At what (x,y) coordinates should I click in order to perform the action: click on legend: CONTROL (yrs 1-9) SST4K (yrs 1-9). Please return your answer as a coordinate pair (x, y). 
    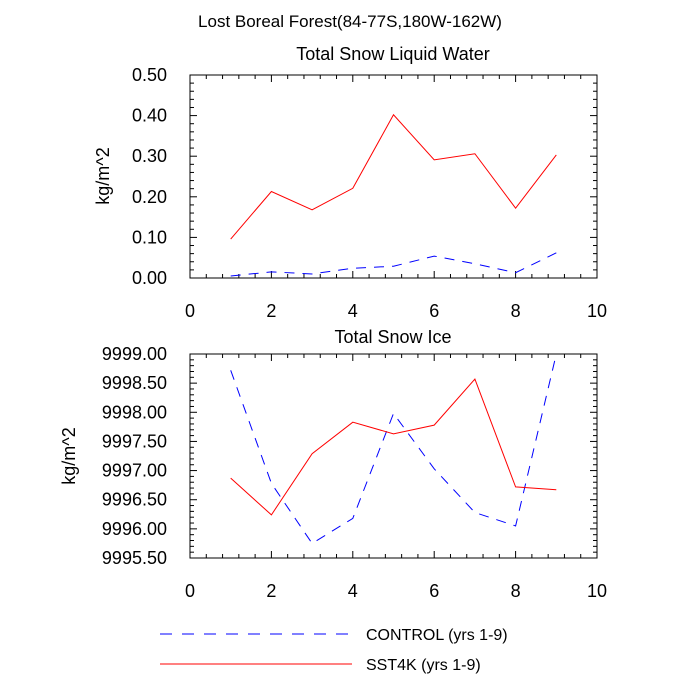
    Looking at the image, I should click on (334, 650).